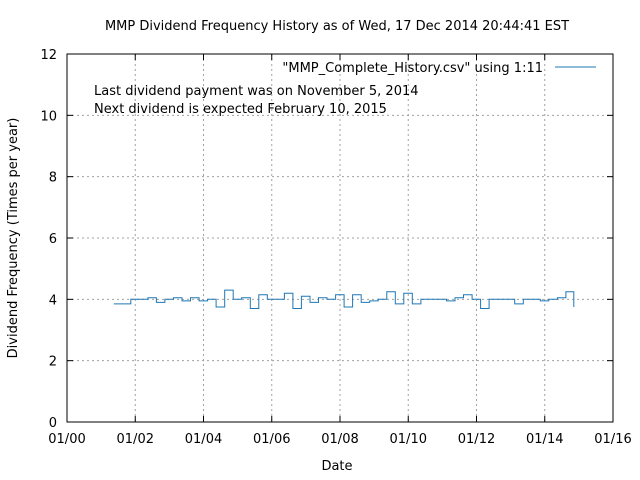 Image resolution: width=640 pixels, height=480 pixels. I want to click on y-tick-label: 8, so click(53, 178).